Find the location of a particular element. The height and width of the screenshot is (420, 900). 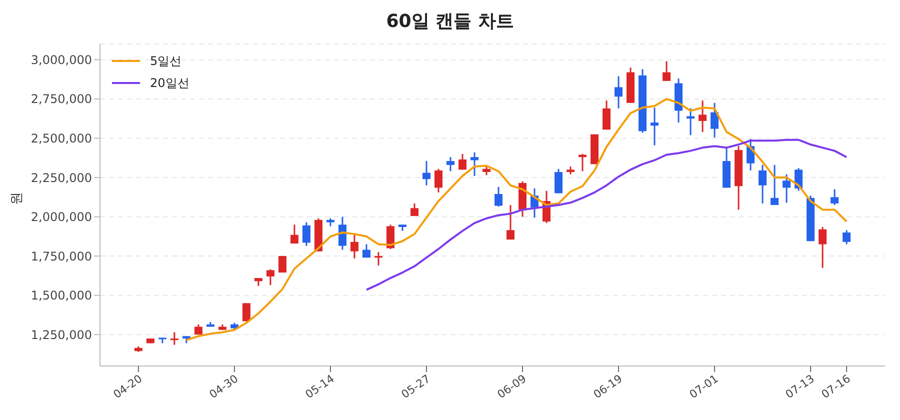

y-tick-label: 2,500,000 is located at coordinates (61, 139).